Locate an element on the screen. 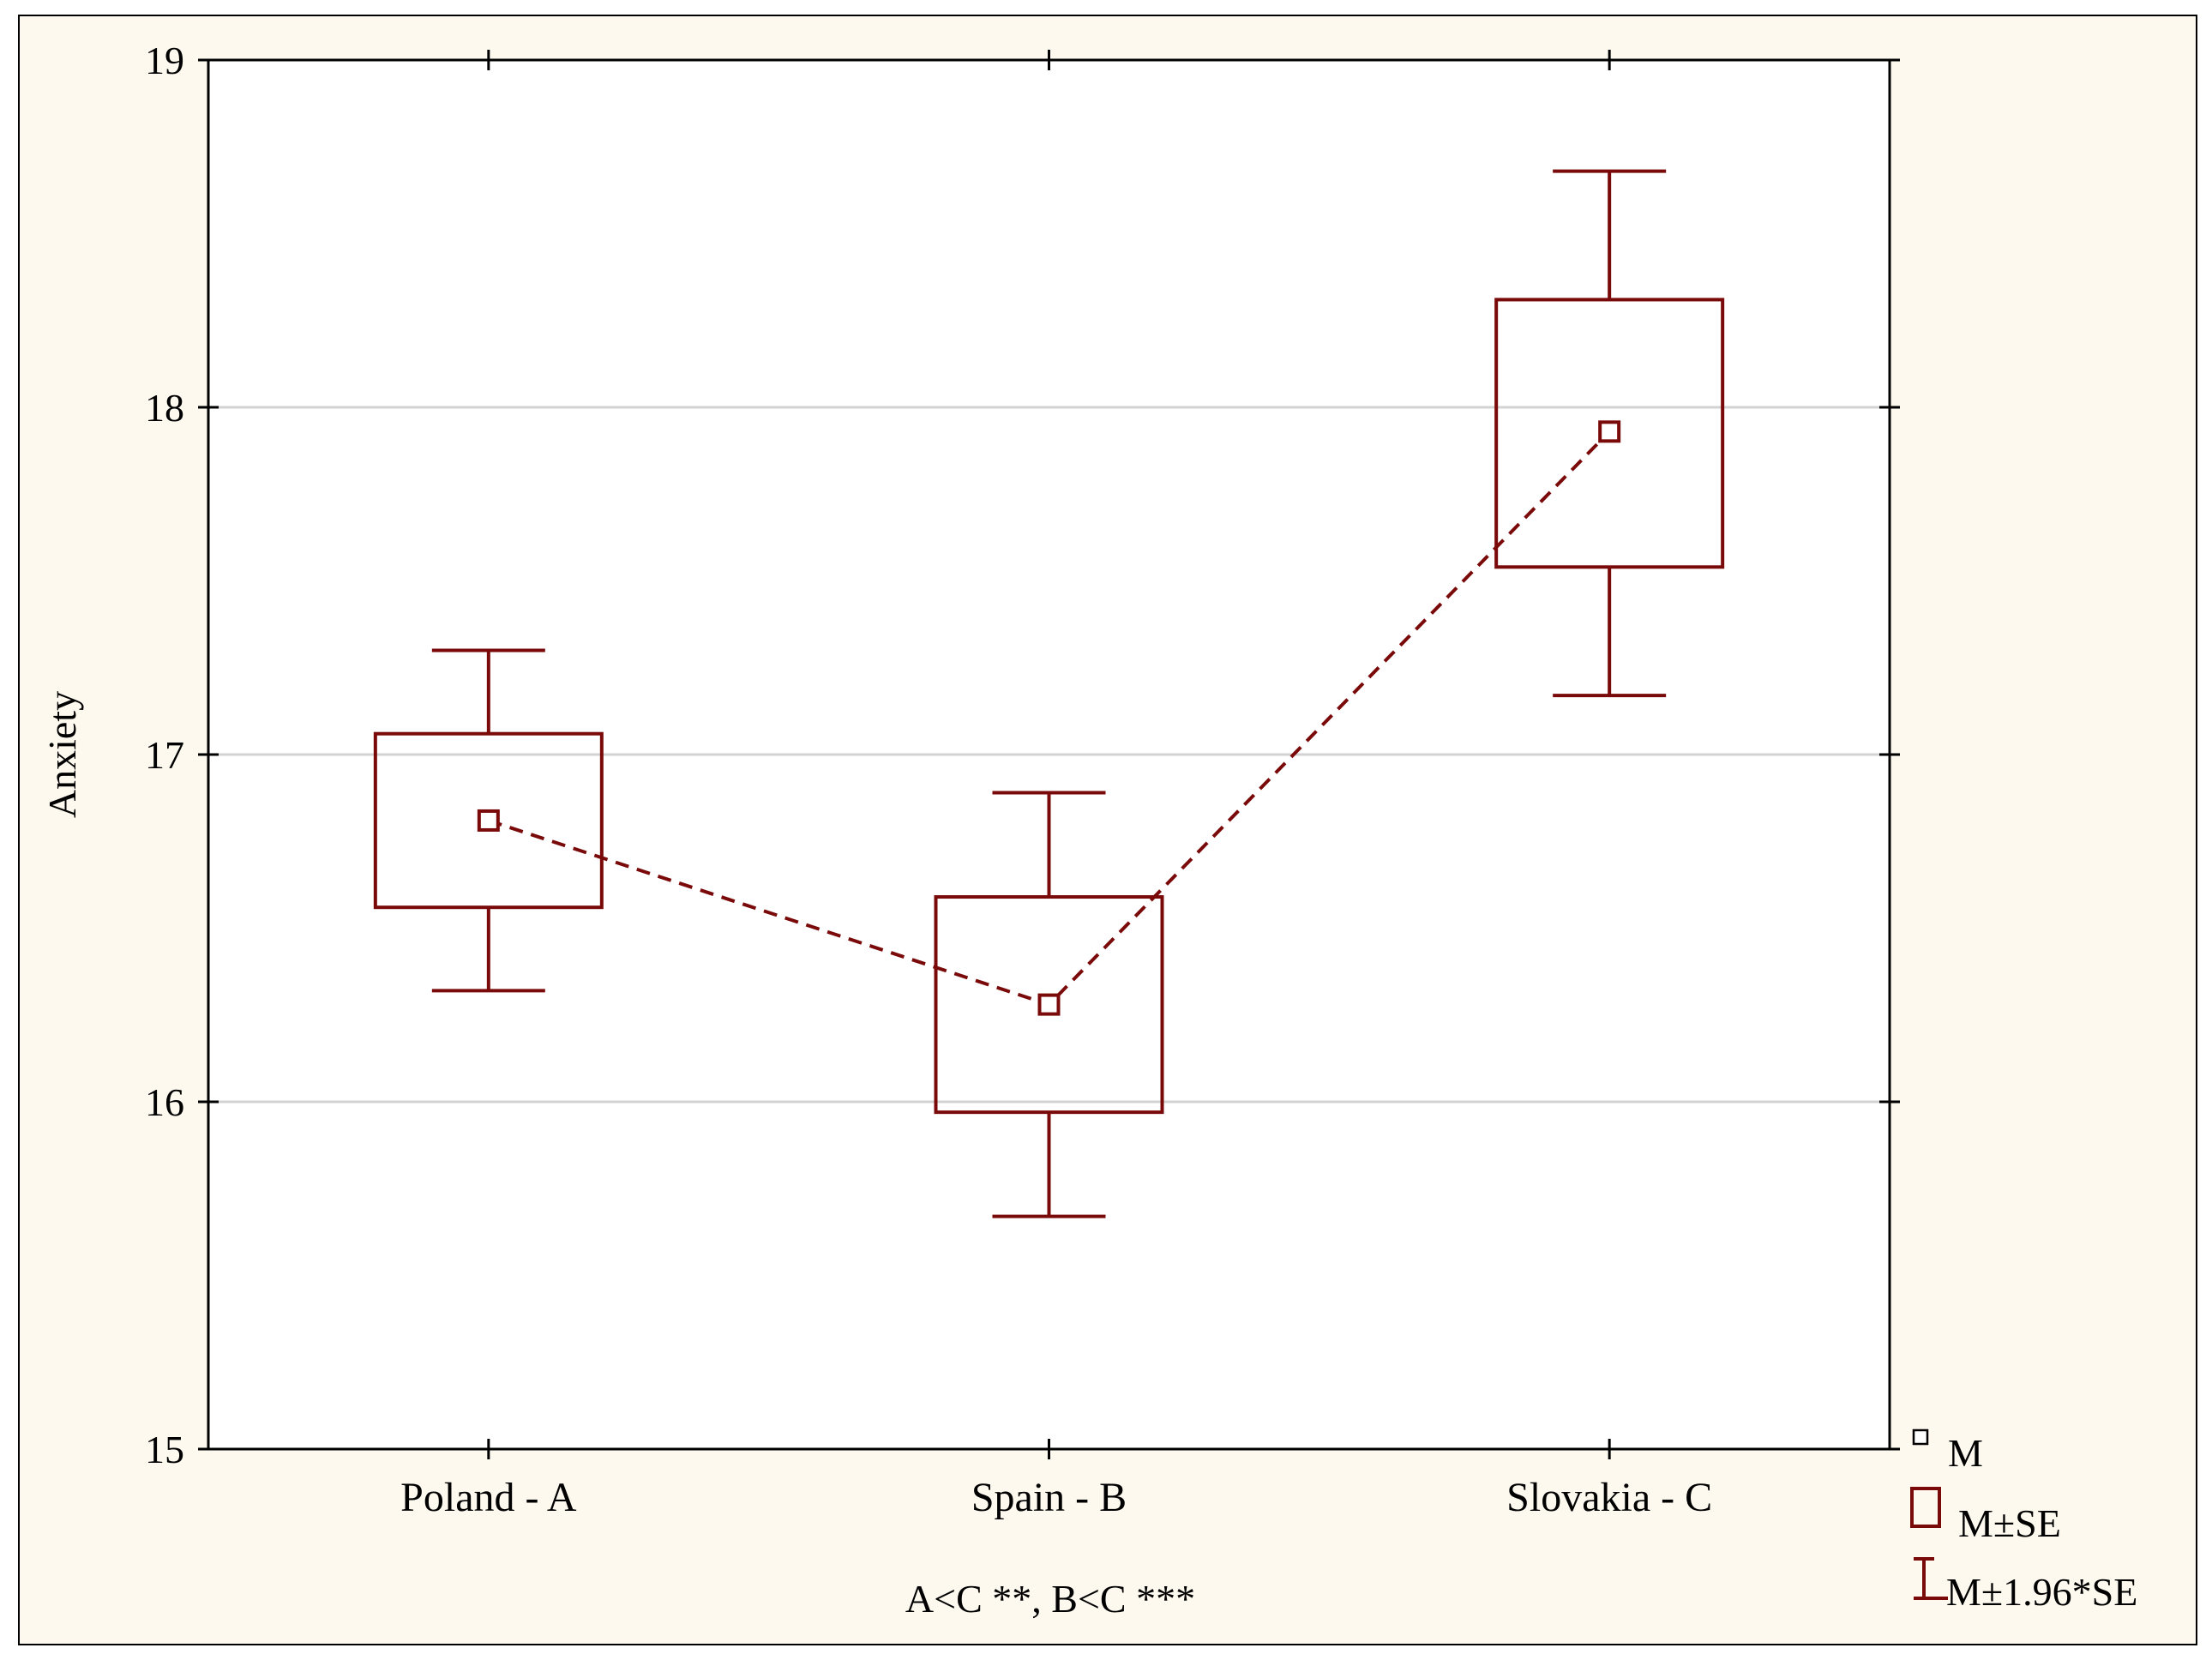 This screenshot has height=1660, width=2212. x-tick-label: Slovakia - C is located at coordinates (1609, 1497).